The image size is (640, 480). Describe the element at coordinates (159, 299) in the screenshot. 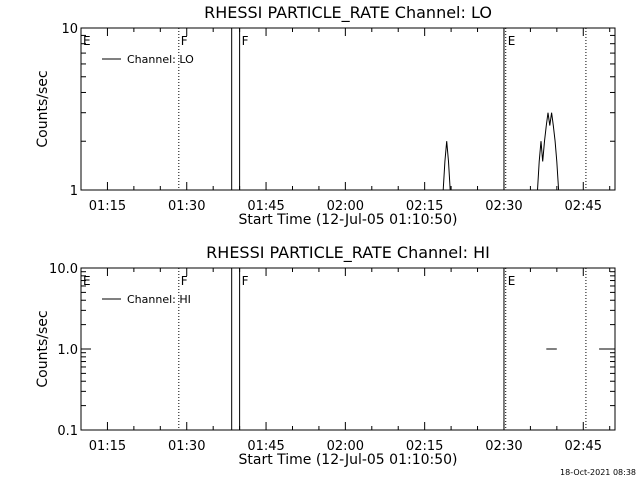

I see `legend-label: Channel: HI` at that location.